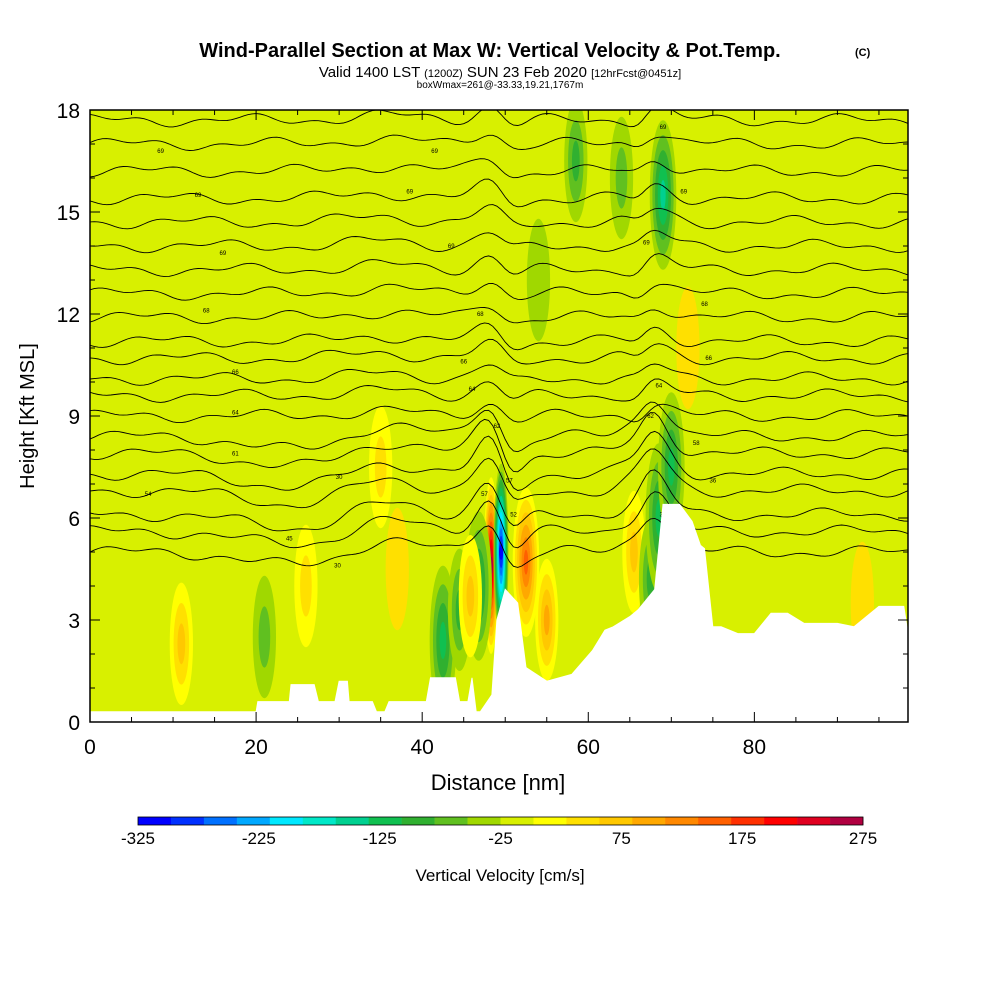 This screenshot has height=1000, width=1000. Describe the element at coordinates (380, 838) in the screenshot. I see `colorbar-tick-label: -125` at that location.